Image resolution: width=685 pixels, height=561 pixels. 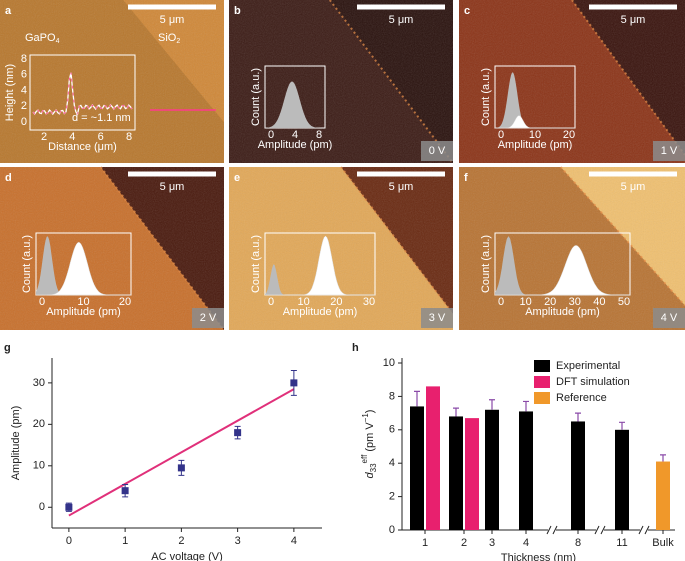 I want to click on panel-letter: d, so click(x=8, y=178).